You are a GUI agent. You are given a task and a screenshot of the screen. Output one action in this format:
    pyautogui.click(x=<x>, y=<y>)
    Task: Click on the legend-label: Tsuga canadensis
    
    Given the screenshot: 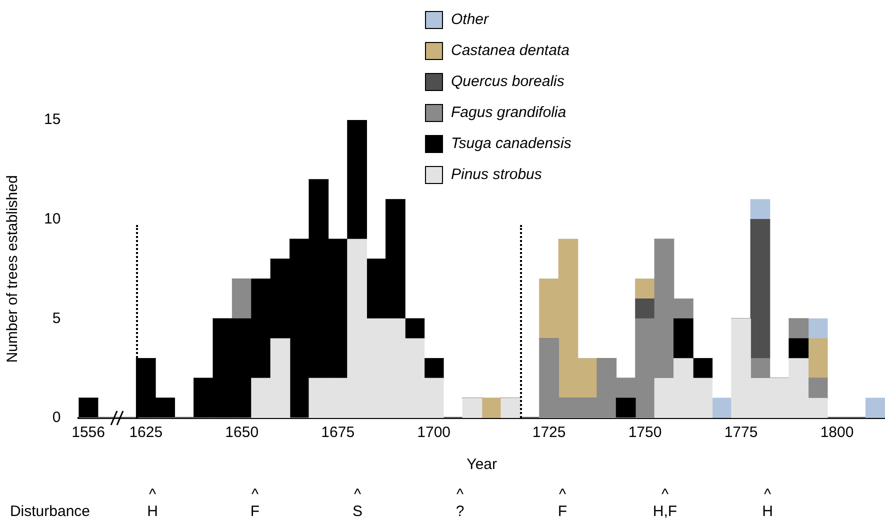 What is the action you would take?
    pyautogui.click(x=511, y=143)
    